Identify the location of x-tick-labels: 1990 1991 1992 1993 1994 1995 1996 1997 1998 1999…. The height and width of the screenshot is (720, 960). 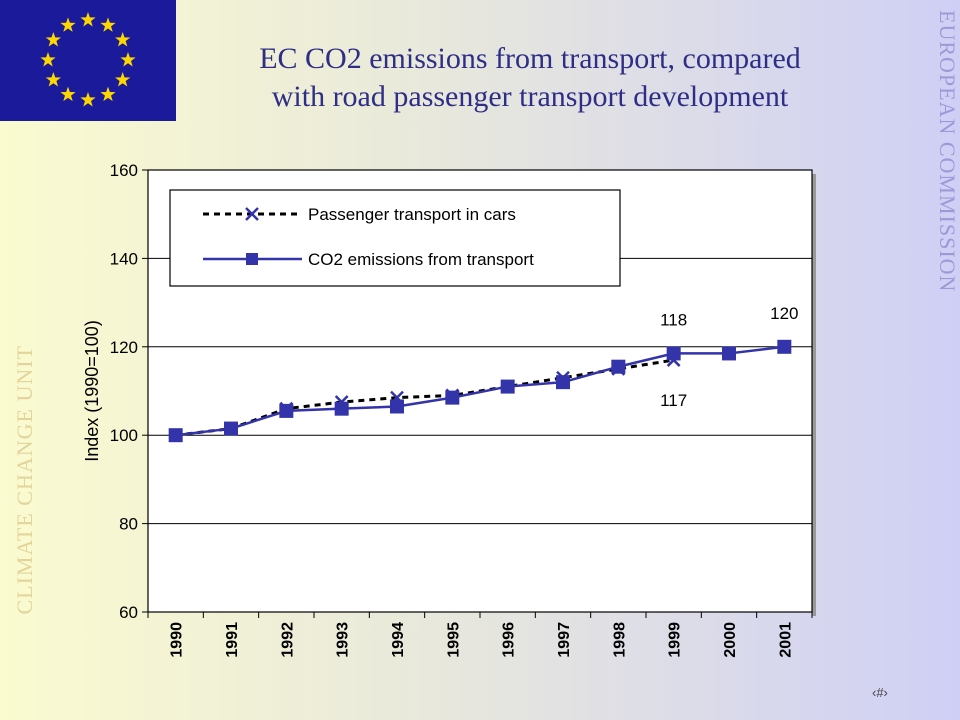
(482, 640).